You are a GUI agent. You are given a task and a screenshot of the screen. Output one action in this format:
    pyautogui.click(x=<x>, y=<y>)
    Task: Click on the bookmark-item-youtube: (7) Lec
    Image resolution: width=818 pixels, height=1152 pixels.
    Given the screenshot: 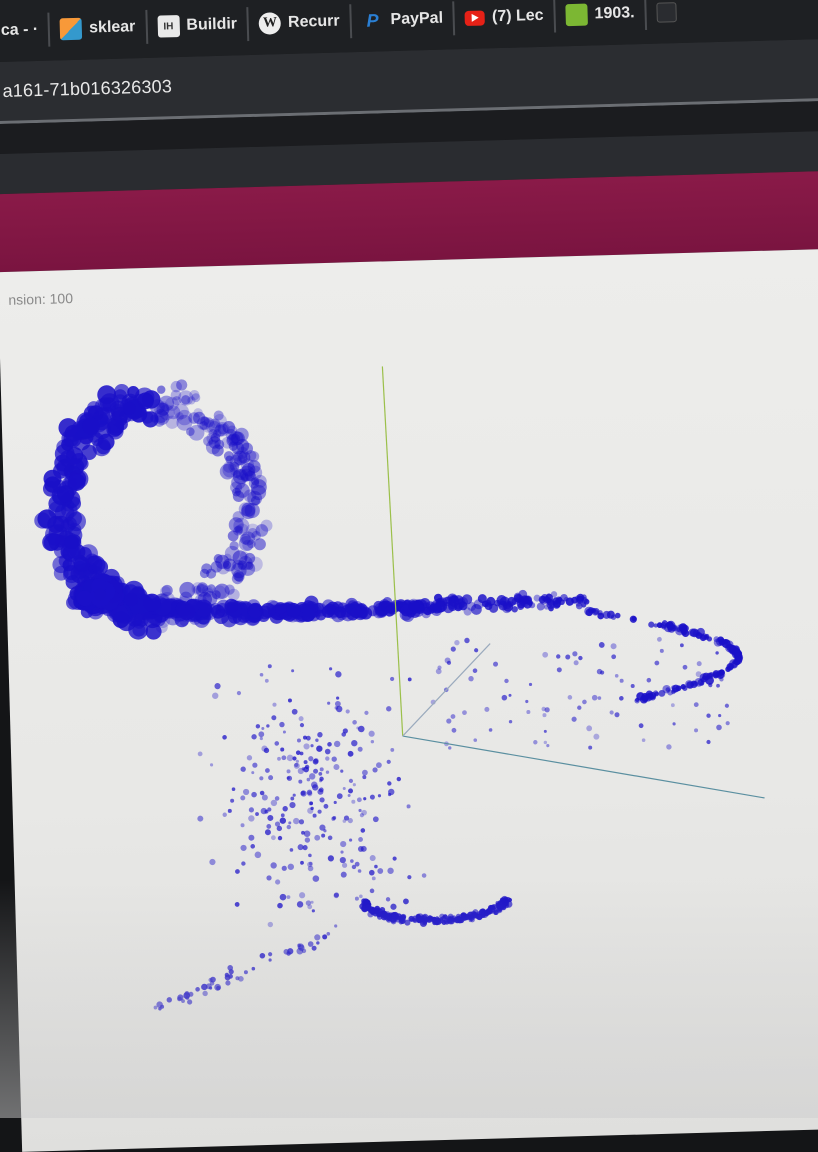 What is the action you would take?
    pyautogui.click(x=505, y=18)
    